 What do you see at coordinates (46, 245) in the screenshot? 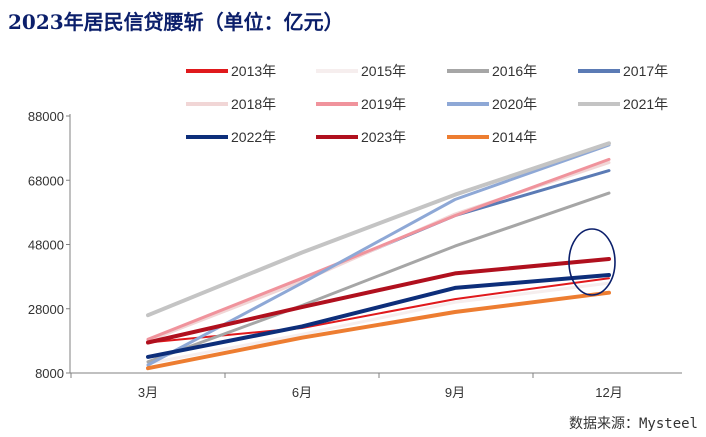
I see `y-tick-label: 48000` at bounding box center [46, 245].